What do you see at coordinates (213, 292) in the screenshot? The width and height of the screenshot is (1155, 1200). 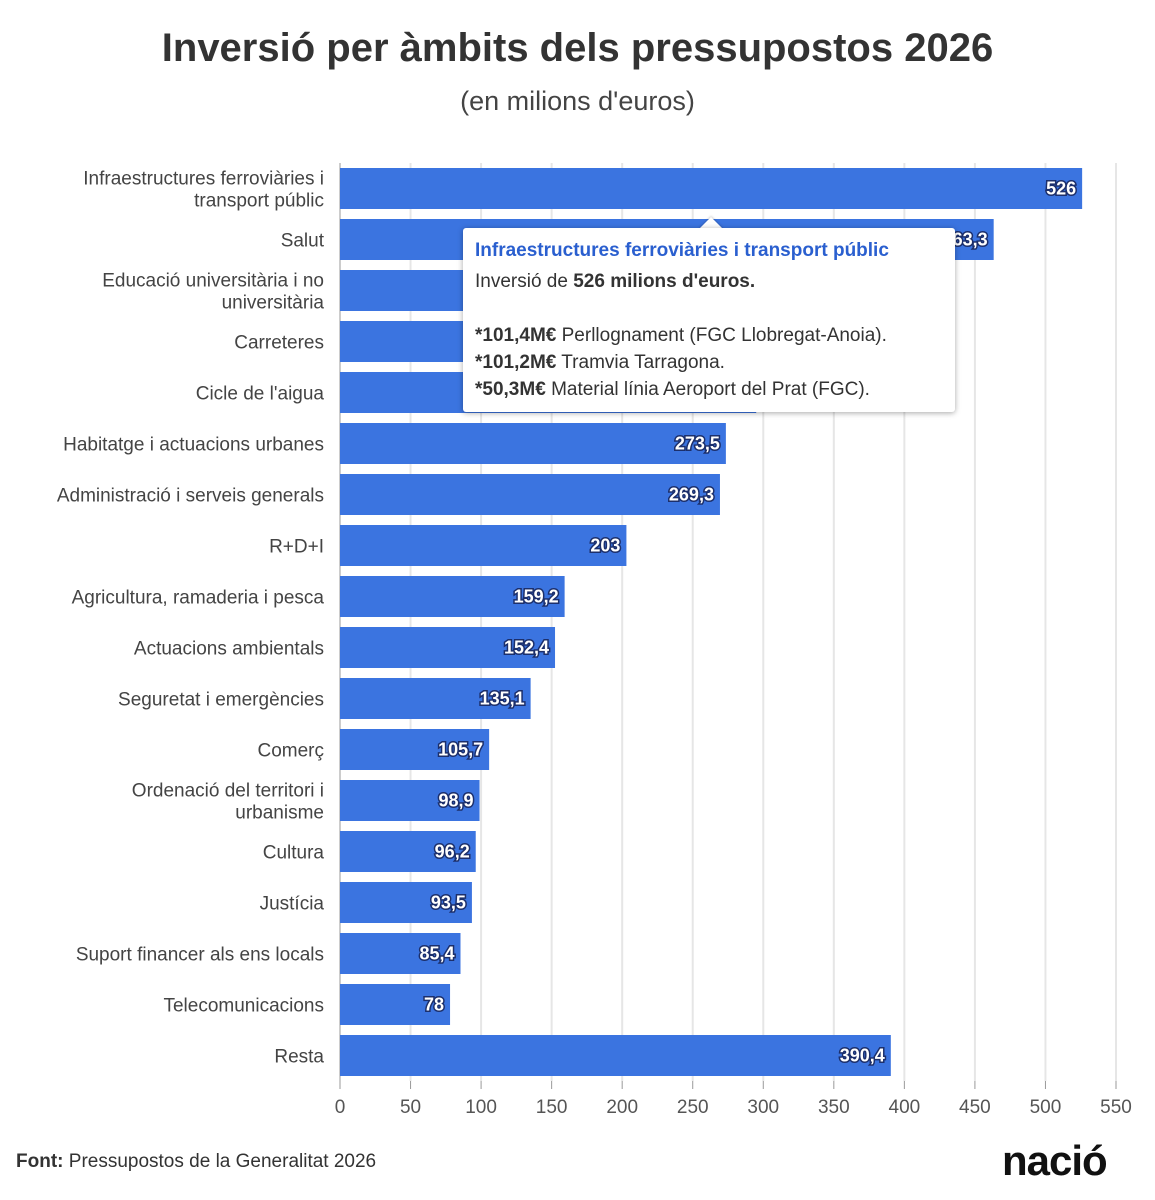 I see `category-label: Educació universitària i no universitària` at bounding box center [213, 292].